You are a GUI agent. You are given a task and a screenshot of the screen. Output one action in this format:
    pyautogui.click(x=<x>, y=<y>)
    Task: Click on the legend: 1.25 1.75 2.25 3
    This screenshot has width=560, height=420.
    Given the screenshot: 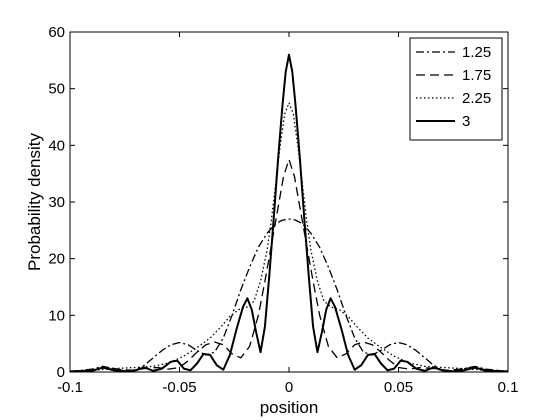 What is the action you would take?
    pyautogui.click(x=456, y=89)
    